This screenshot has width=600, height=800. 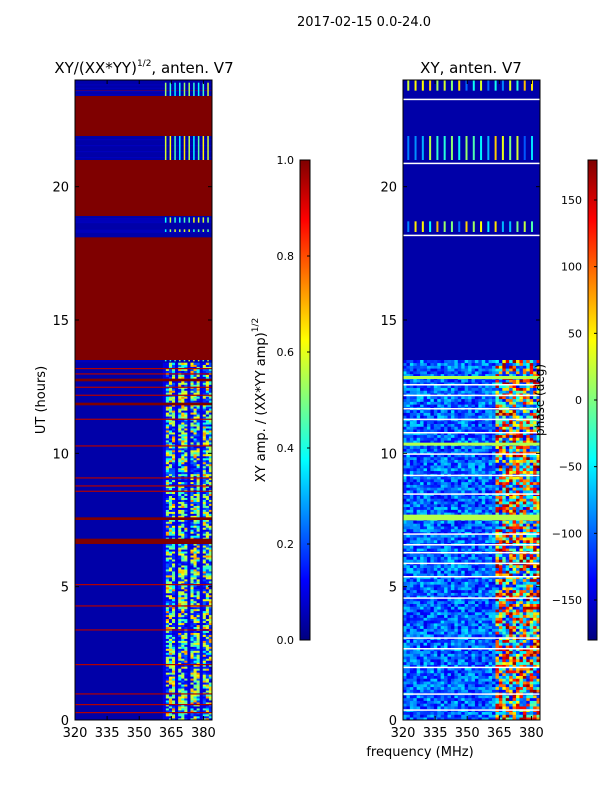 I want to click on colorbar-tick-label: −100, so click(x=567, y=533).